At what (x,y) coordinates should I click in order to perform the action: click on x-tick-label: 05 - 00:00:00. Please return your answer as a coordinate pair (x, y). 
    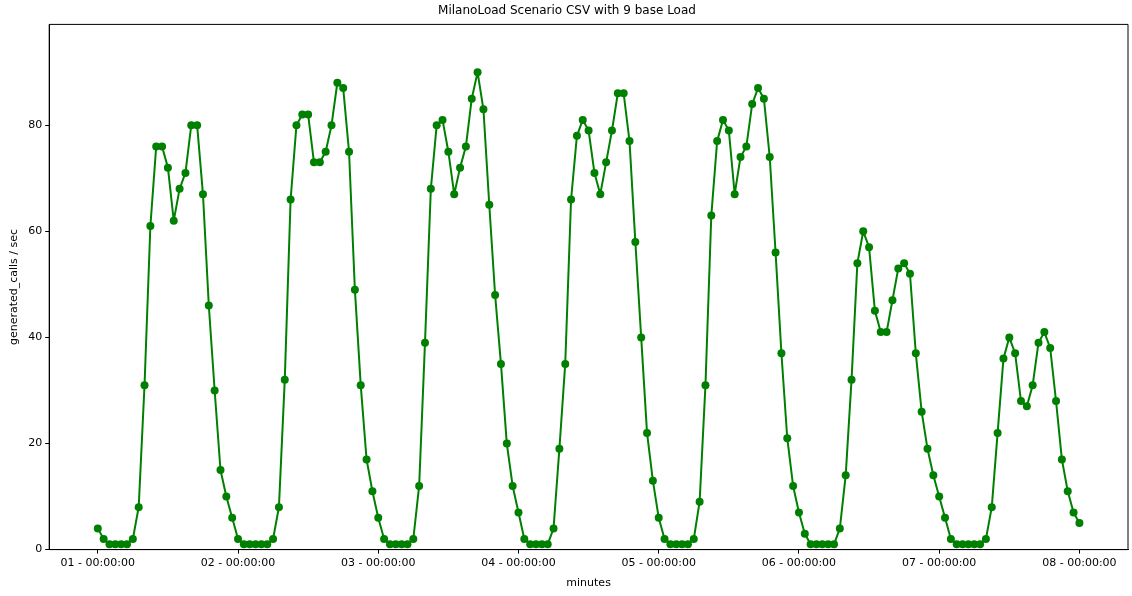
    Looking at the image, I should click on (658, 563).